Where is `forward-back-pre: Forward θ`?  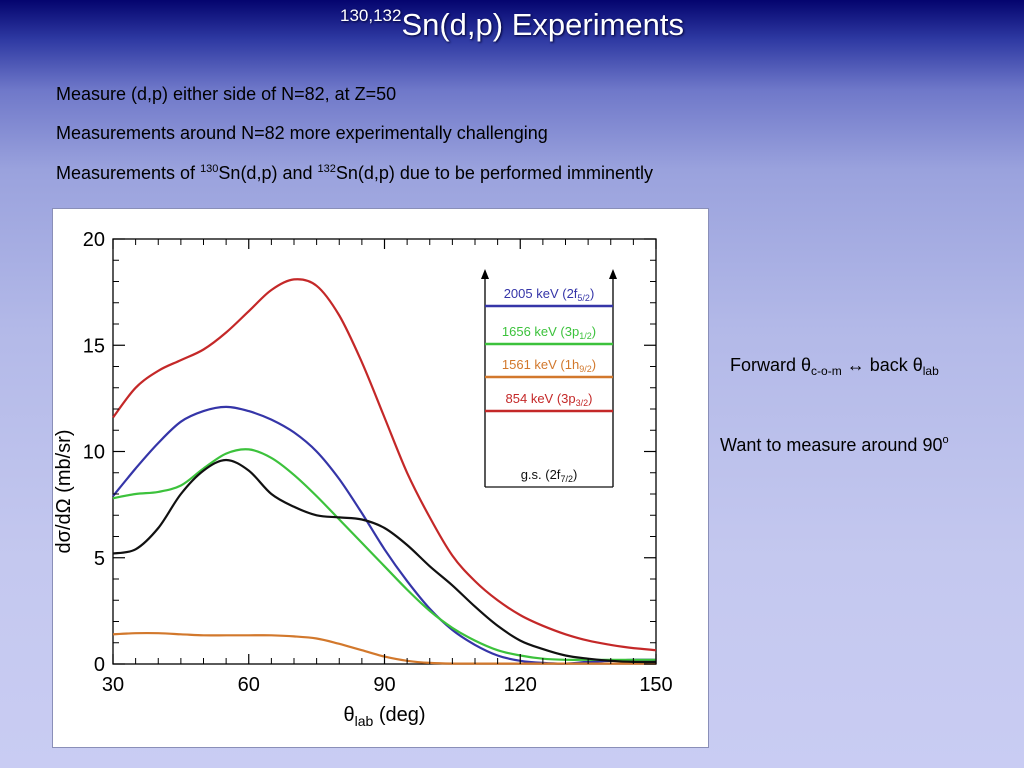 forward-back-pre: Forward θ is located at coordinates (771, 365).